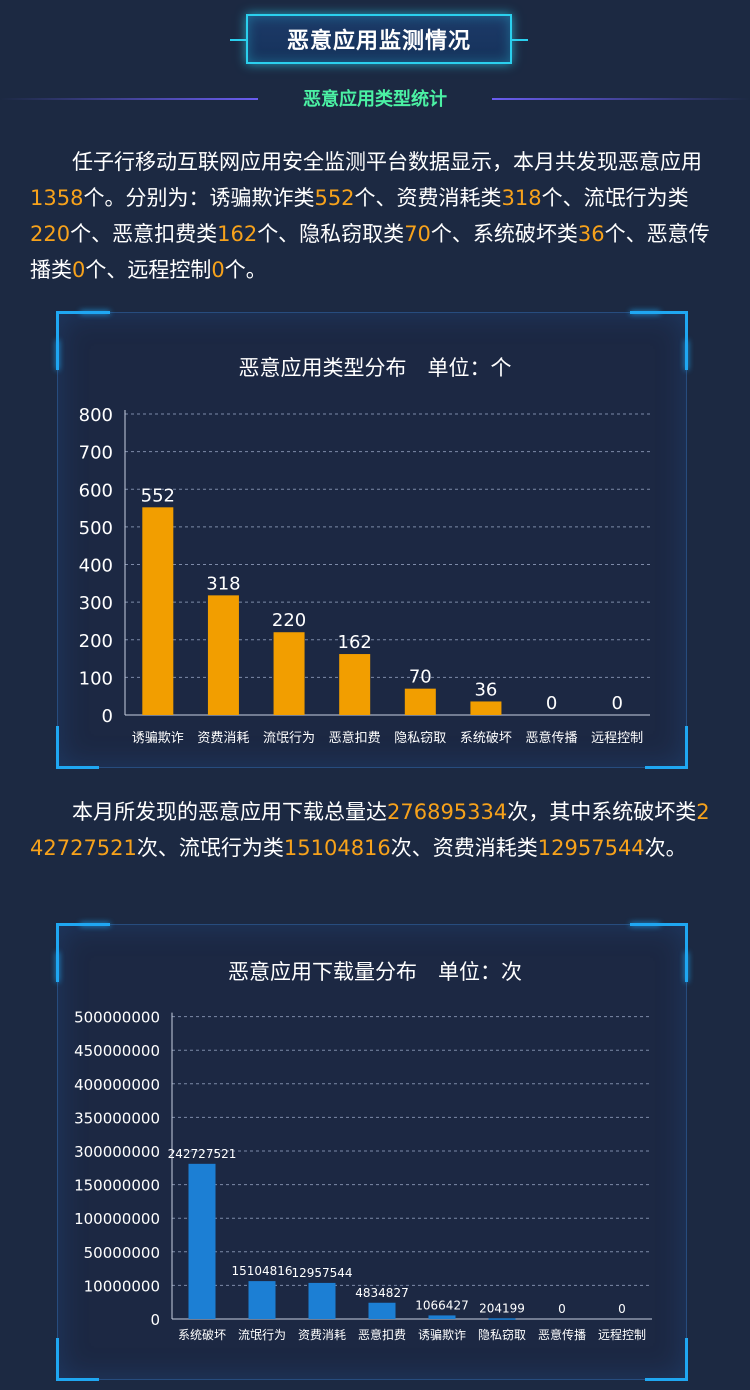 The height and width of the screenshot is (1390, 750). What do you see at coordinates (321, 1273) in the screenshot?
I see `data-label: 12957544` at bounding box center [321, 1273].